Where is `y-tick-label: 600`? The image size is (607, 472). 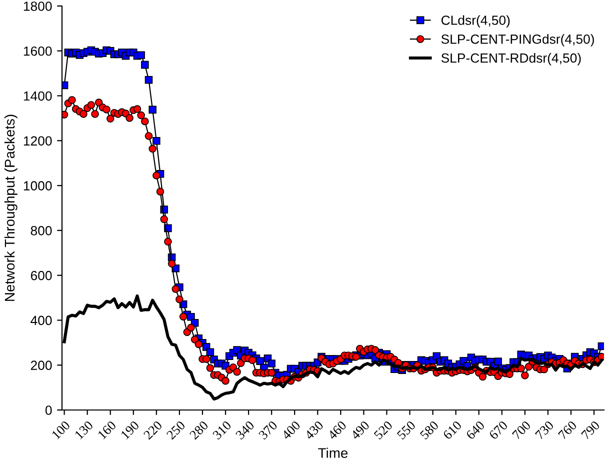
y-tick-label: 600 is located at coordinates (41, 275).